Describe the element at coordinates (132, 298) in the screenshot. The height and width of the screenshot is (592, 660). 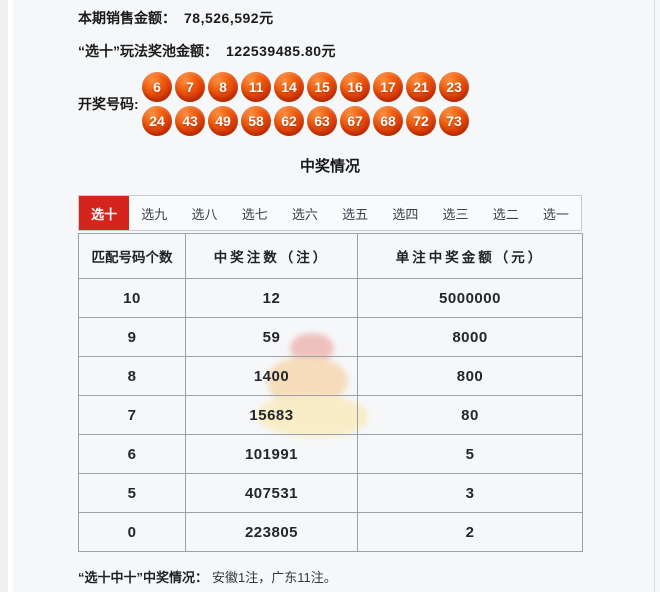
I see `cell-match-count: 10` at that location.